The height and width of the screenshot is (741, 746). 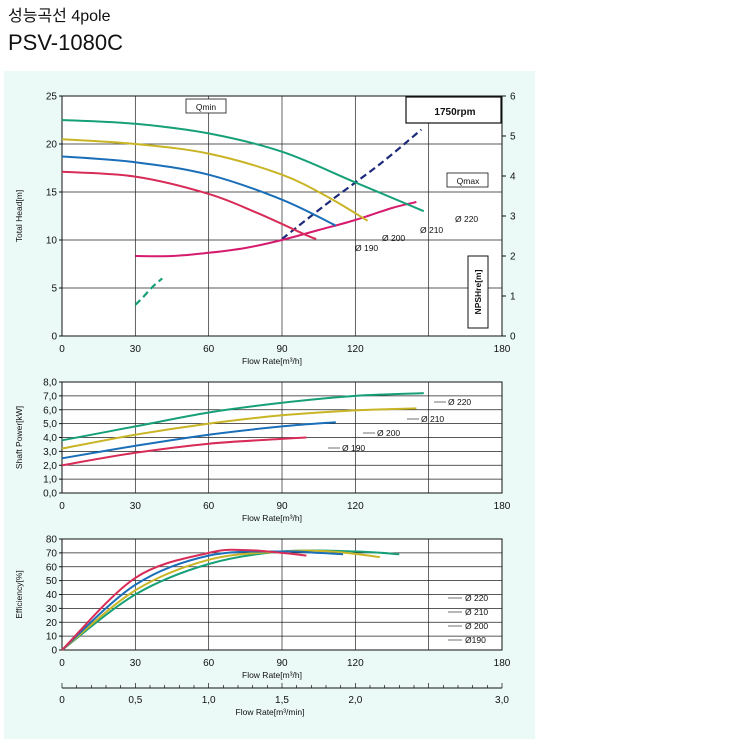 What do you see at coordinates (476, 612) in the screenshot?
I see `eff-legend-item: Ø 210` at bounding box center [476, 612].